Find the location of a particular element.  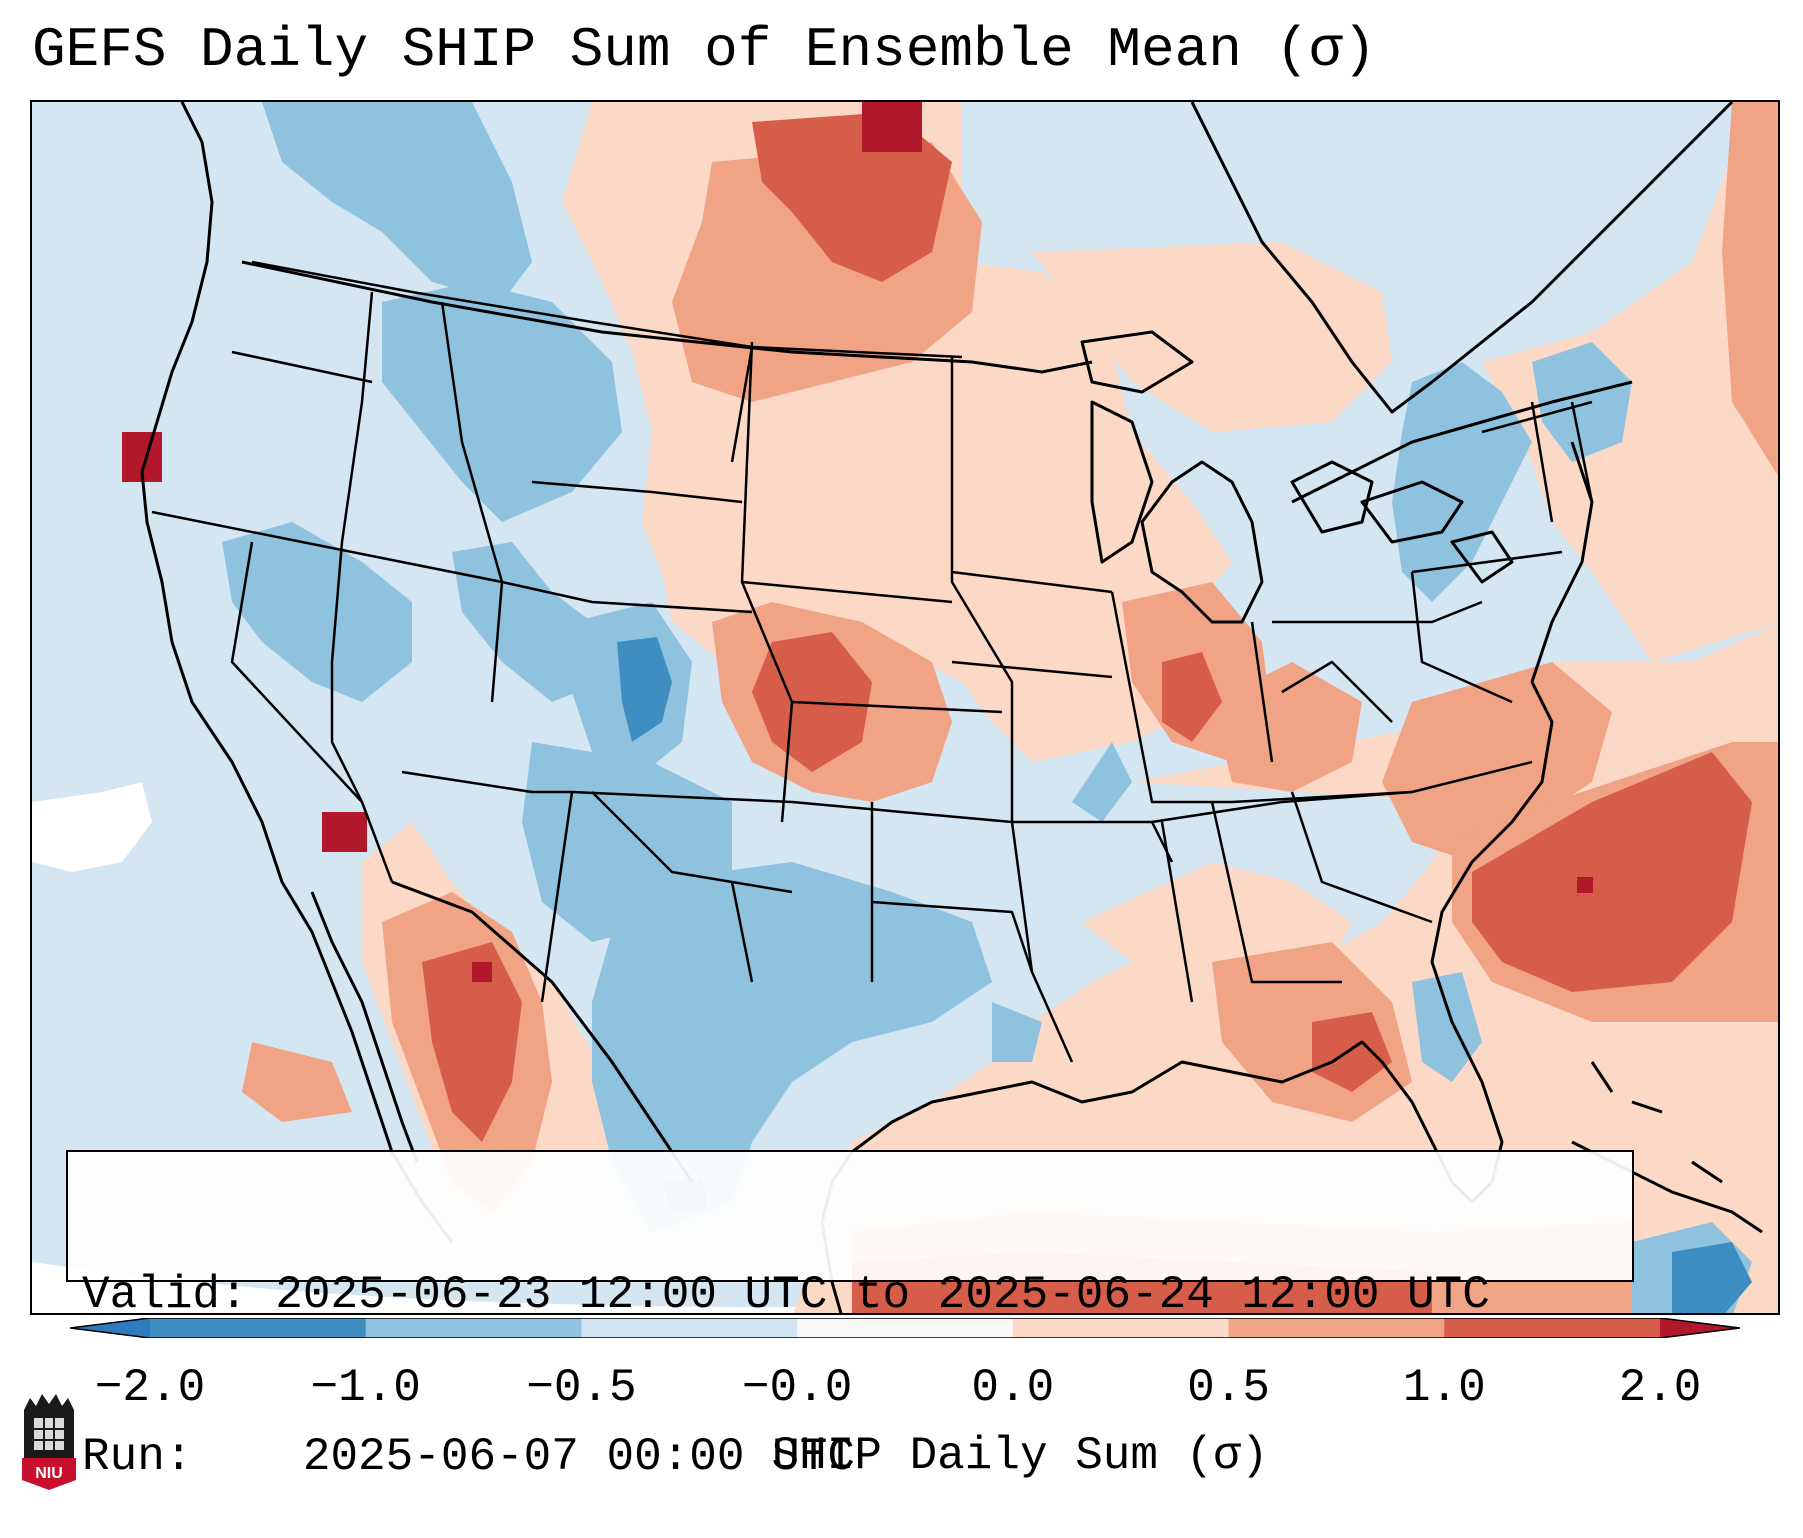

logo-window-grid is located at coordinates (49, 1434).